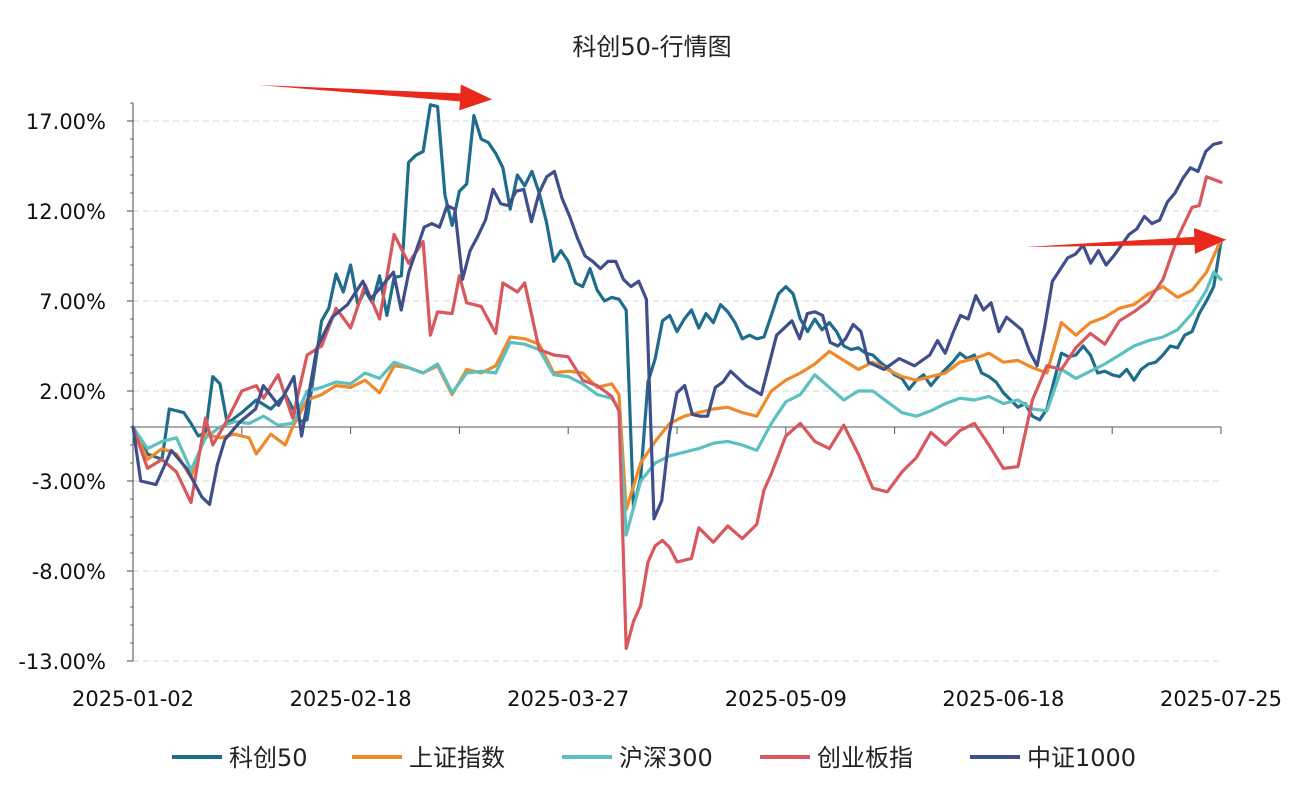  I want to click on x-tick-label: 2025-03-27, so click(568, 699).